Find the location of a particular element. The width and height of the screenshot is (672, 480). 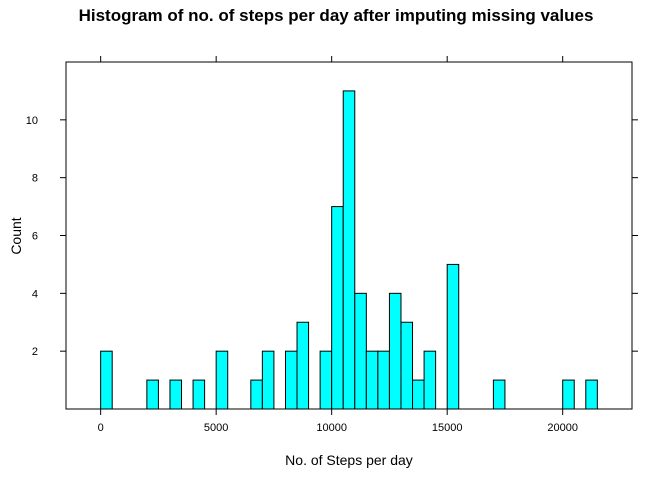

x-tick-label: 5000 is located at coordinates (216, 428).